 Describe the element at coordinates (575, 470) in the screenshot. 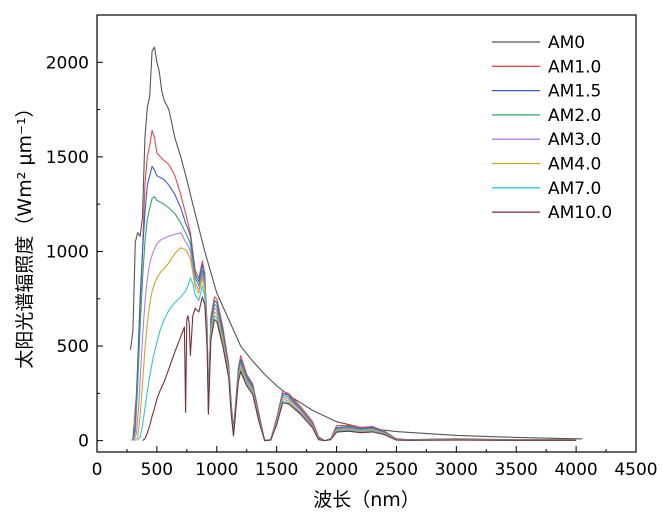

I see `x-tick-label: 4000` at that location.